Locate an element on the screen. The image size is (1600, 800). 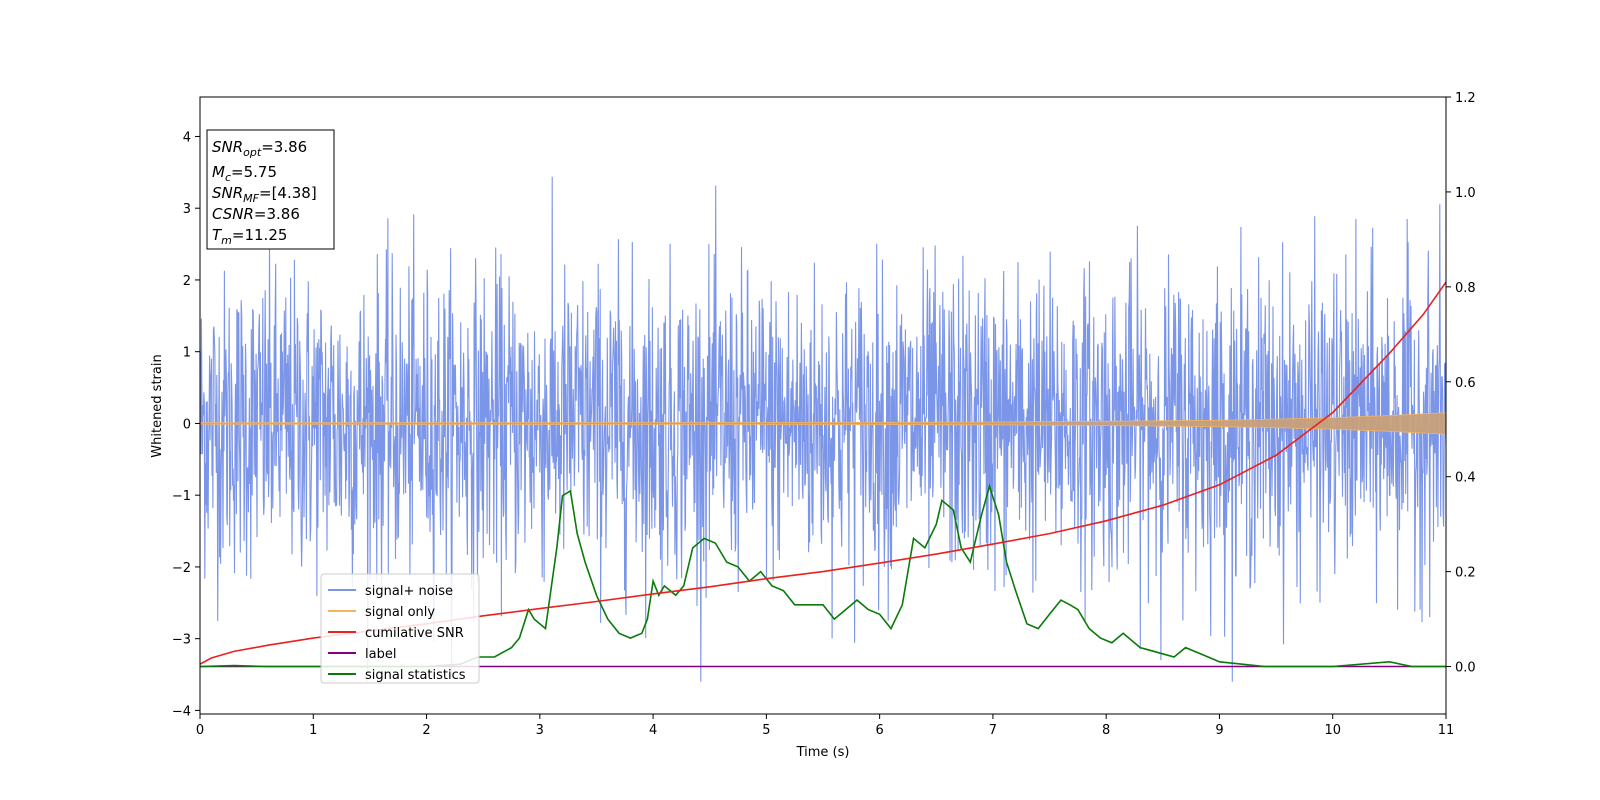
y-axis-left: −4 −3 −2 −1 0 1 2 3 4 is located at coordinates (186, 424).